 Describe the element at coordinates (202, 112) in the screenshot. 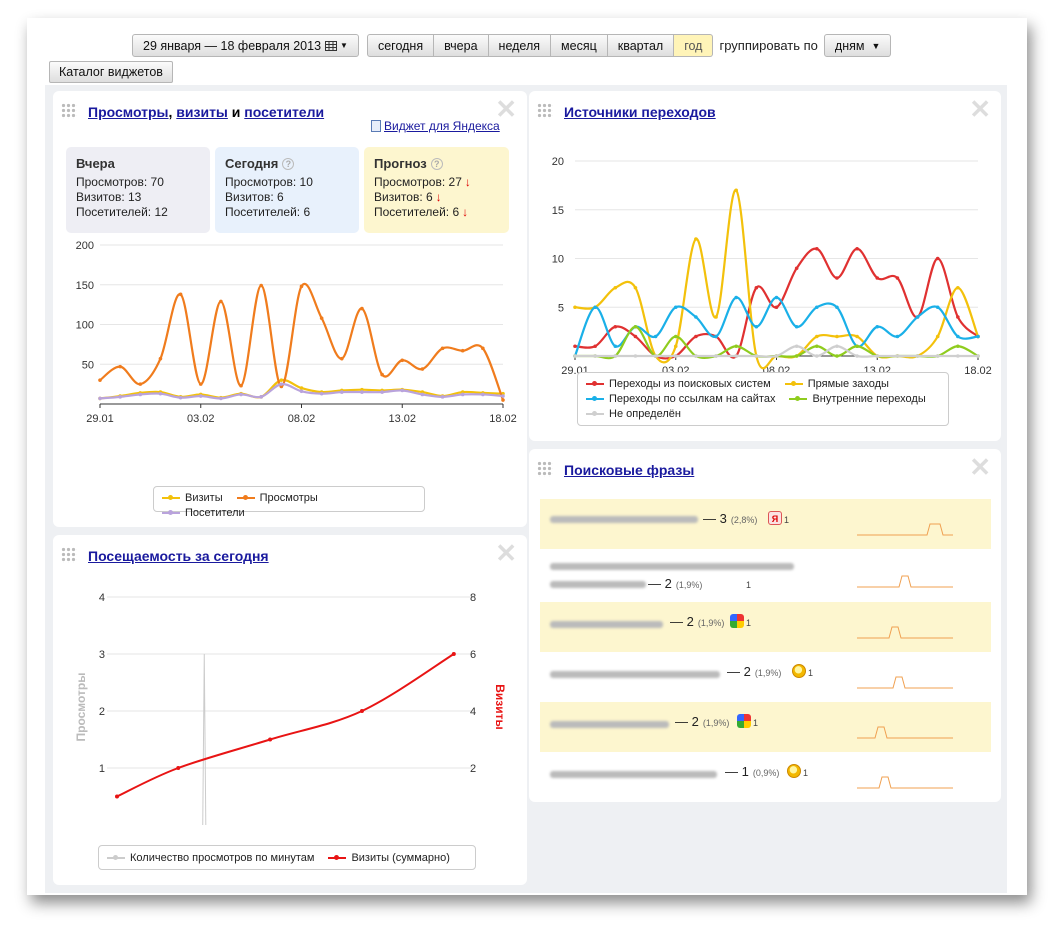

I see `link-visits: визиты` at that location.